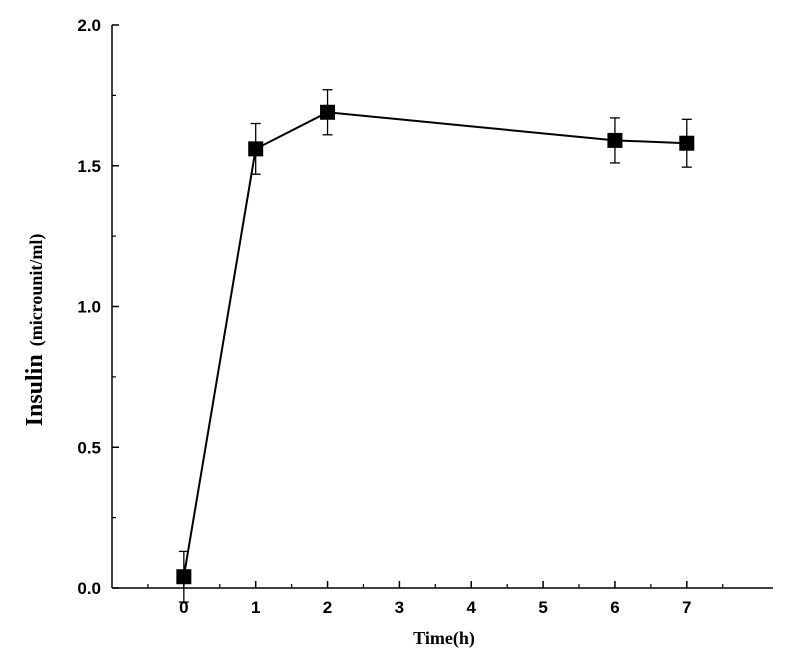 This screenshot has height=662, width=800. What do you see at coordinates (614, 607) in the screenshot?
I see `x-tick-label: 6` at bounding box center [614, 607].